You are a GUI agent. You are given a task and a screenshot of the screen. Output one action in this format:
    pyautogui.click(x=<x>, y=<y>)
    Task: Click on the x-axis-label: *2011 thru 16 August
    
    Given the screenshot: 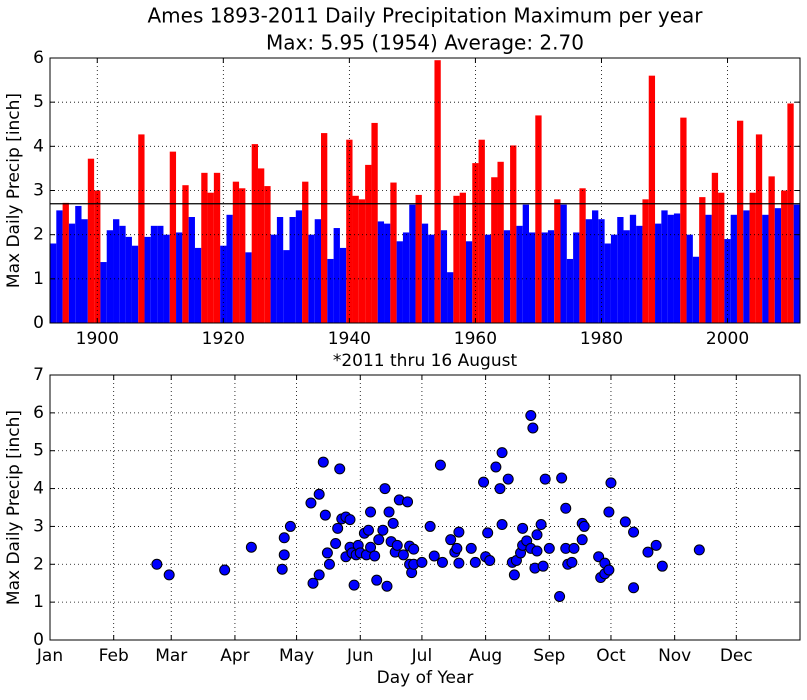 What is the action you would take?
    pyautogui.click(x=425, y=361)
    